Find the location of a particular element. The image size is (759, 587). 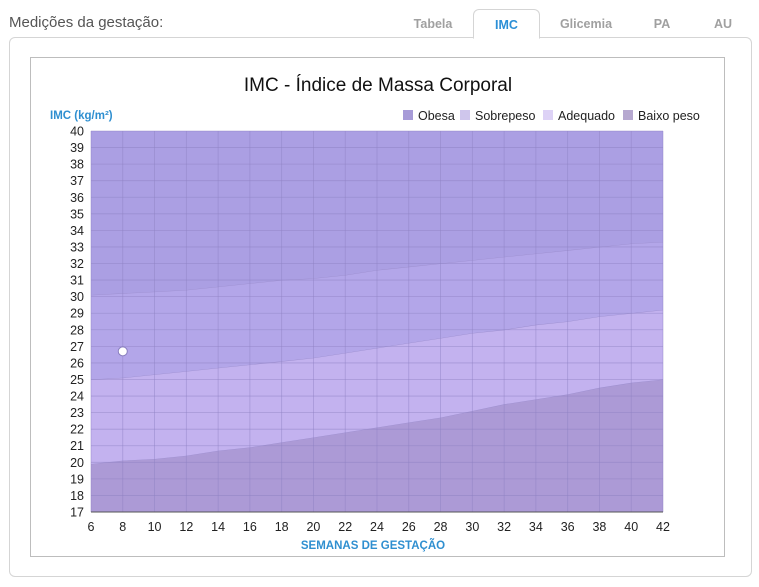

x-tick-label: 14 is located at coordinates (218, 527).